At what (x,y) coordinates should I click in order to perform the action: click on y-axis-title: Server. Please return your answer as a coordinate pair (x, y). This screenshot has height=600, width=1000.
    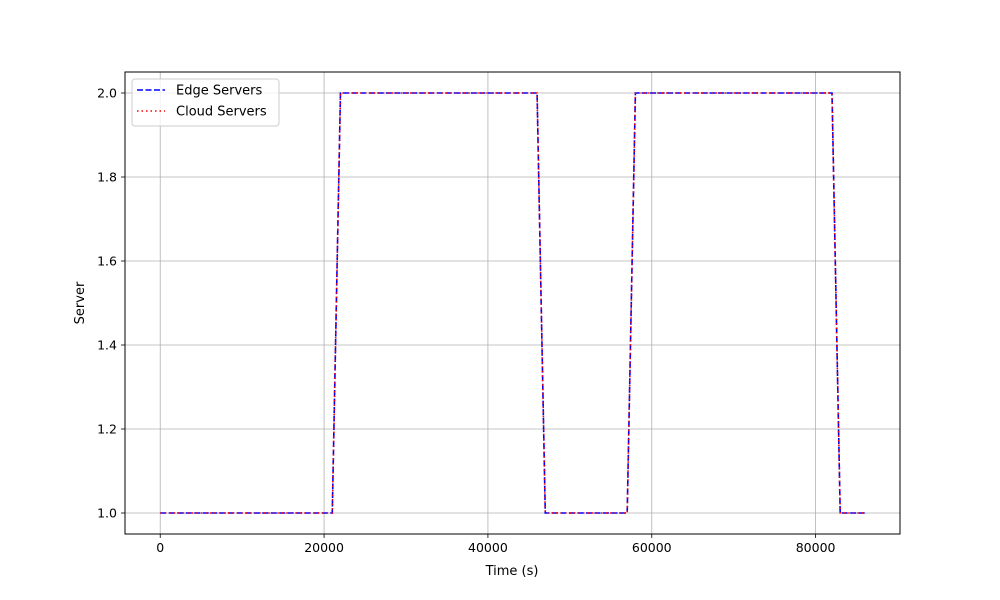
    Looking at the image, I should click on (80, 302).